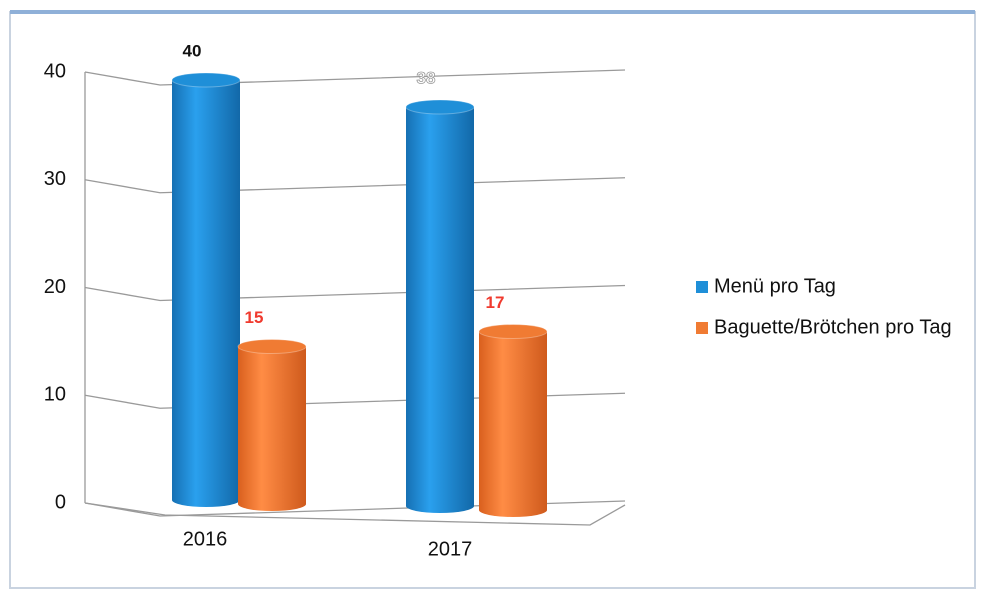 This screenshot has height=591, width=983. I want to click on data-label: 40, so click(192, 50).